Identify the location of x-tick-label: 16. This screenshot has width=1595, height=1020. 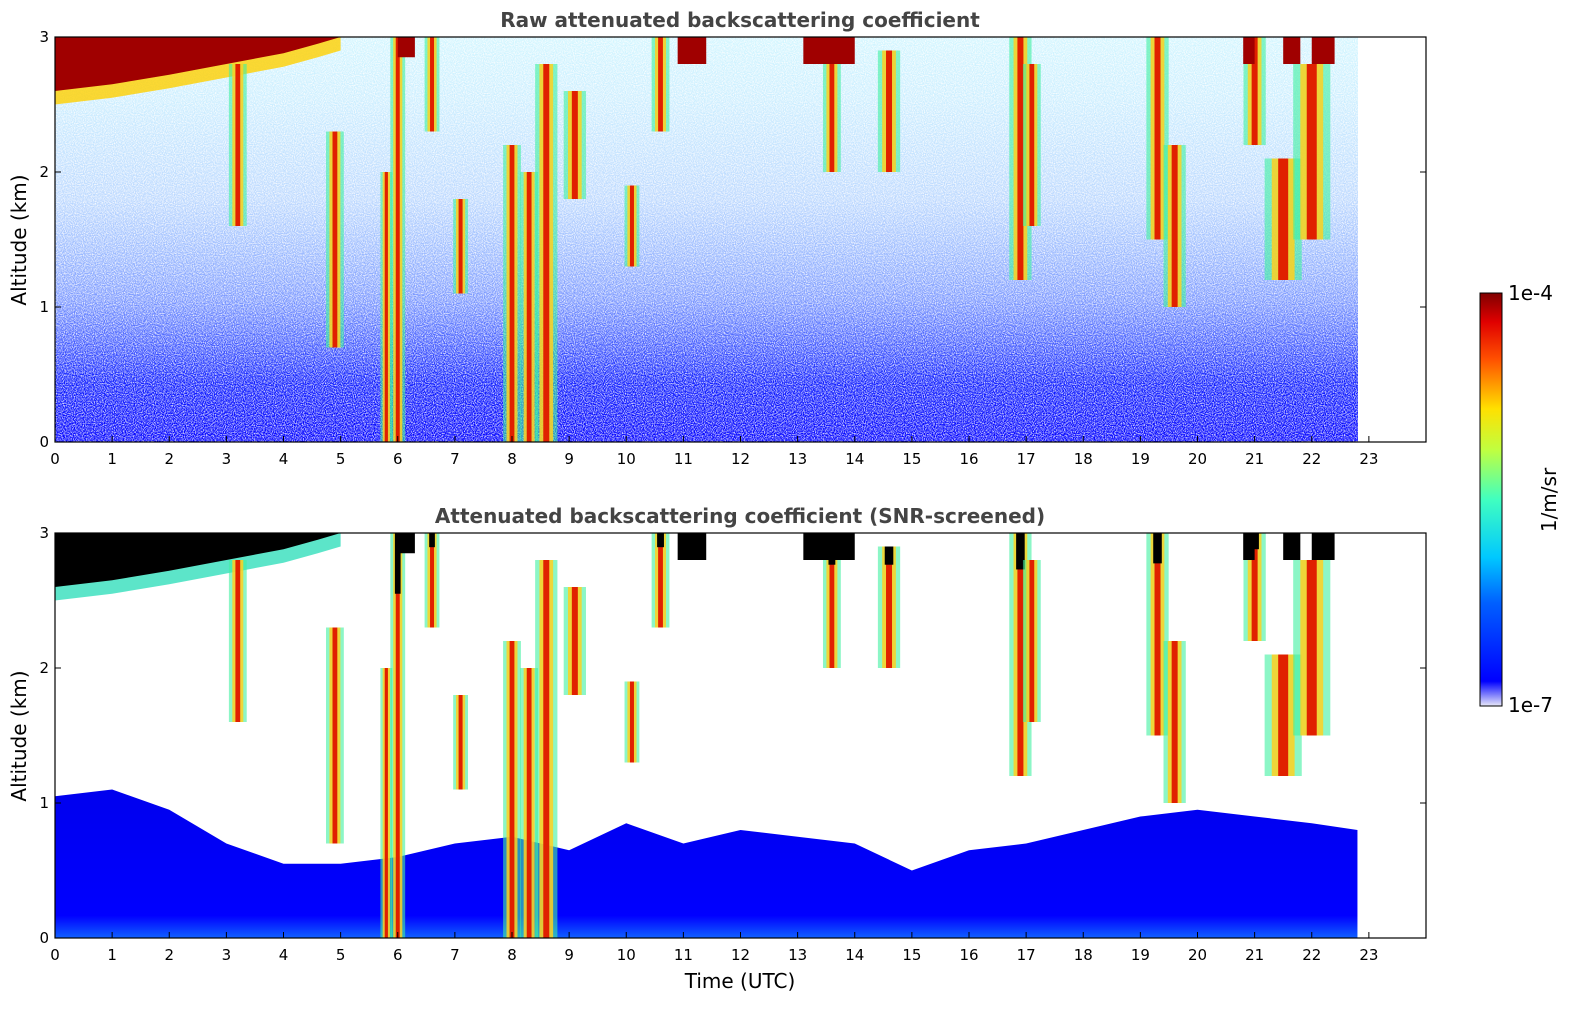
(968, 955).